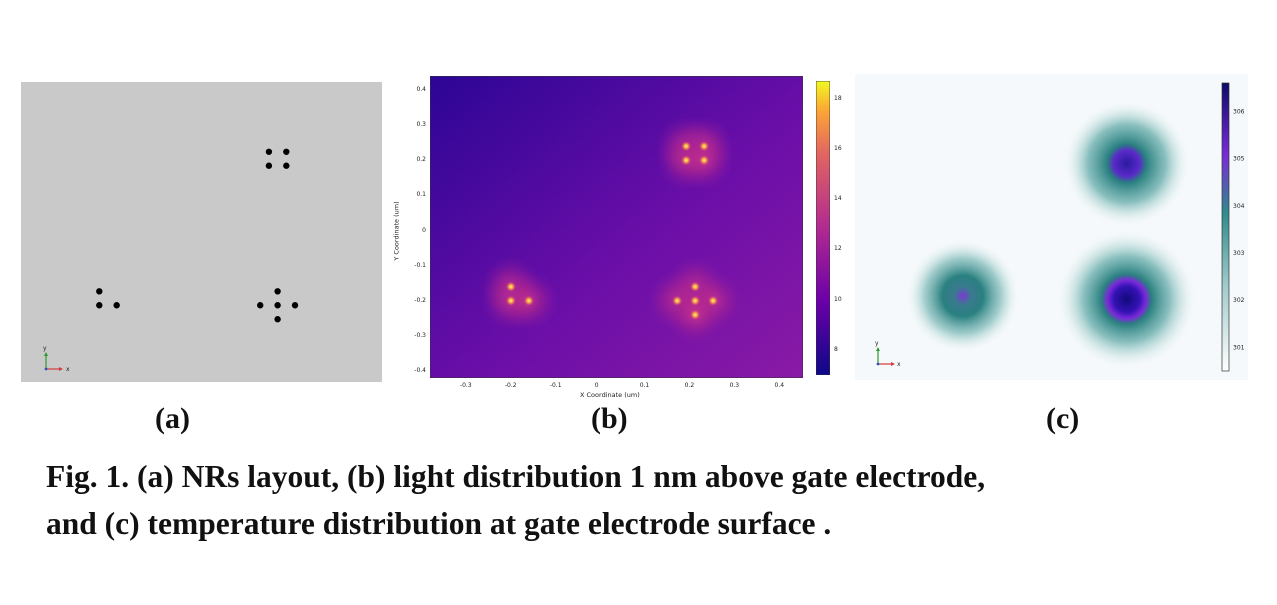 The width and height of the screenshot is (1277, 605). I want to click on y-axis-label: Y Coordinate (um), so click(396, 231).